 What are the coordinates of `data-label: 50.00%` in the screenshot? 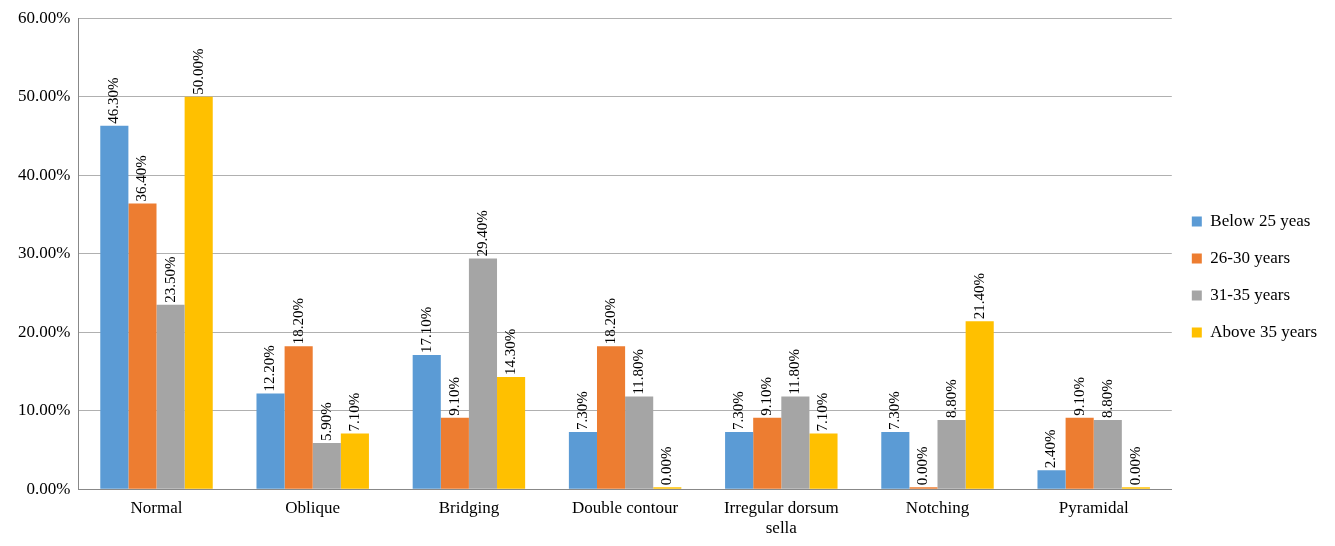 It's located at (197, 71).